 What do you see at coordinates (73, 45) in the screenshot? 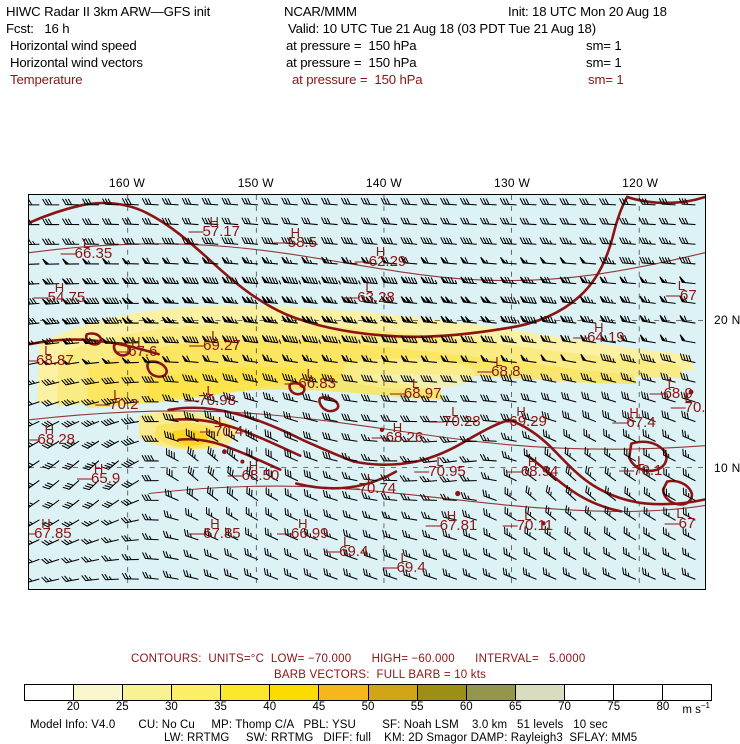
I see `header-field-wind-speed: Horizontal wind speed` at bounding box center [73, 45].